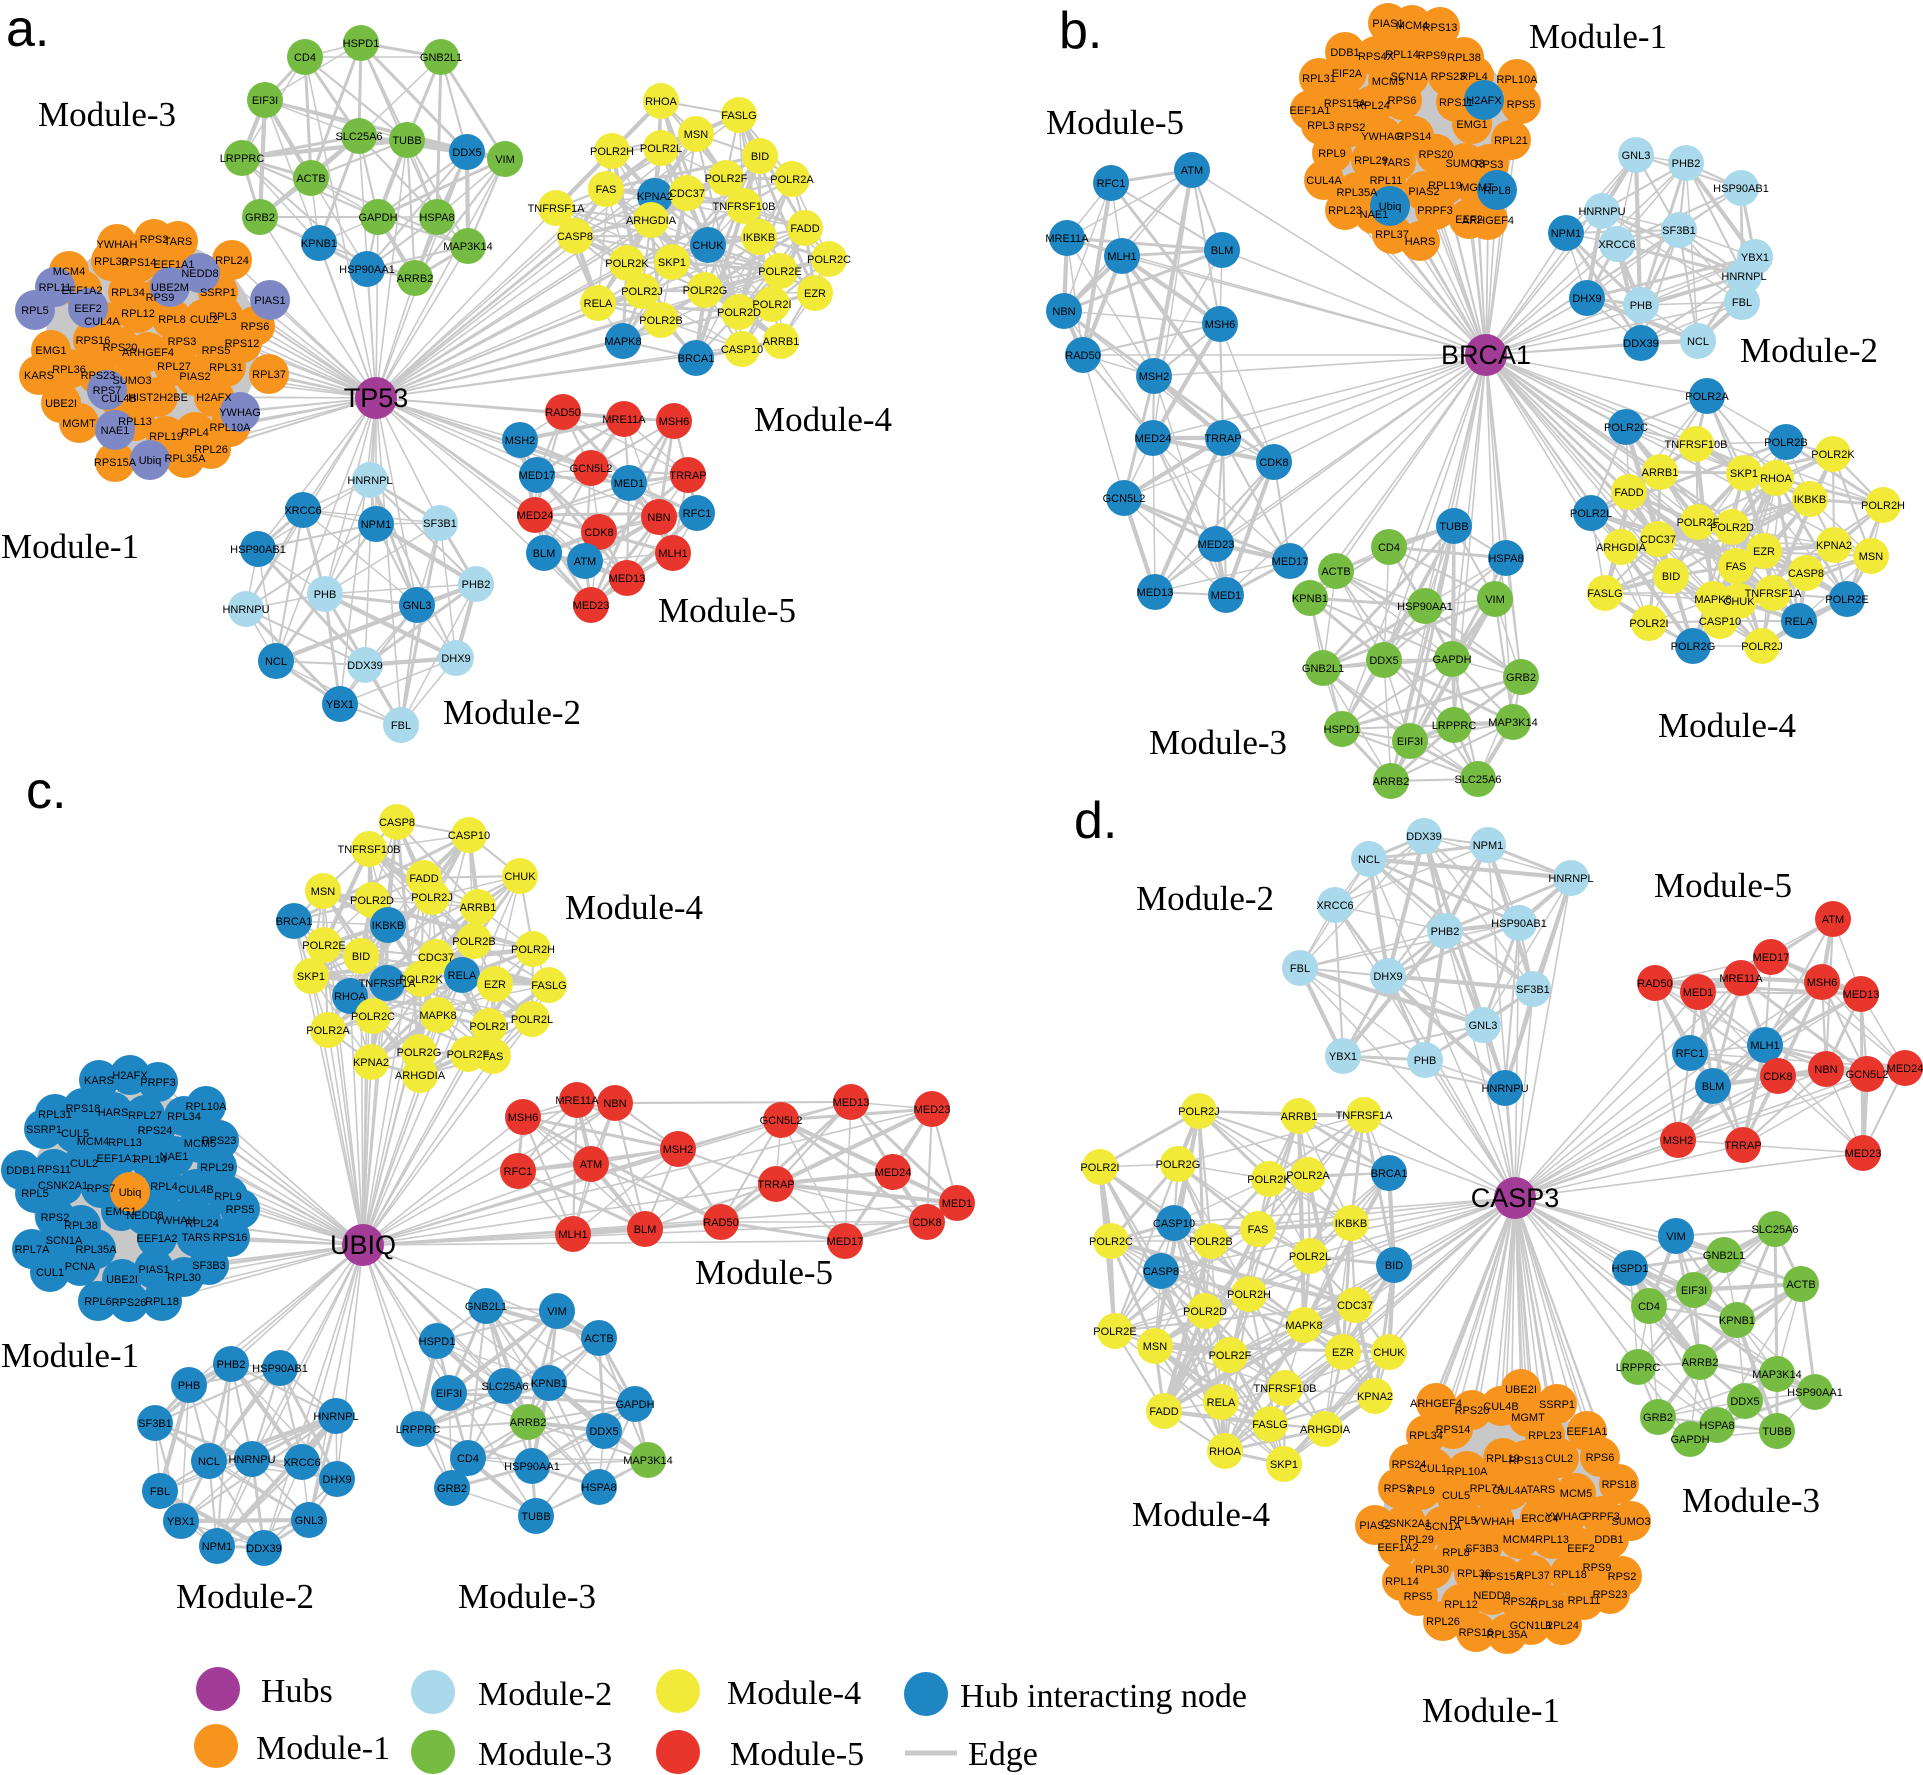  What do you see at coordinates (572, 1235) in the screenshot?
I see `svg-text: MLH1` at bounding box center [572, 1235].